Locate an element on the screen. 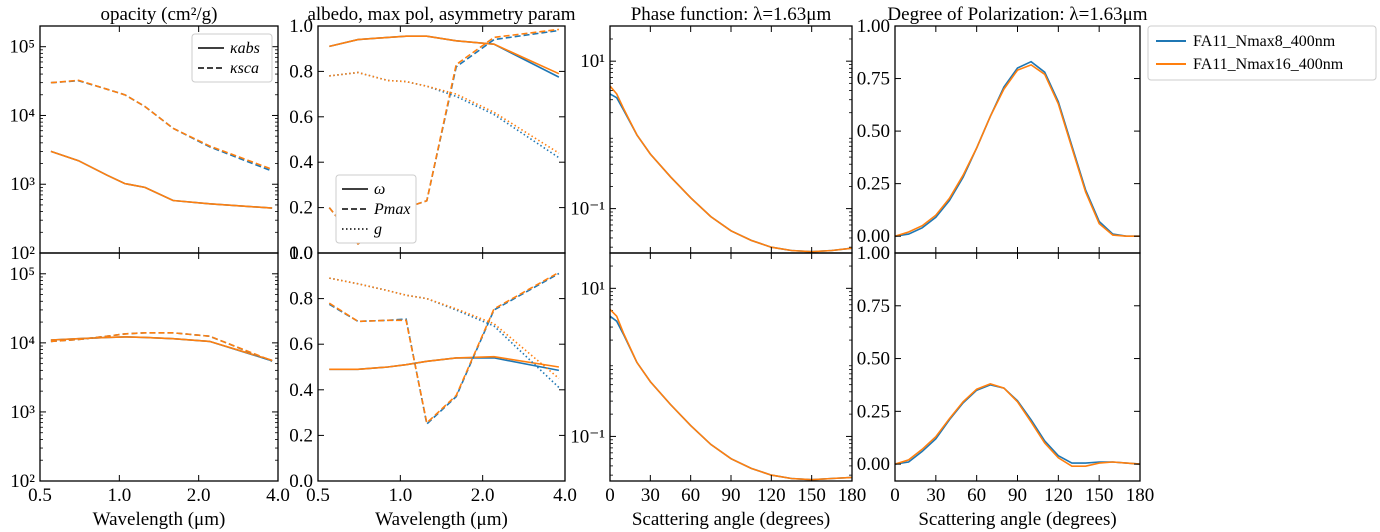  panel-title: opacity (cm²/g) is located at coordinates (158, 14).